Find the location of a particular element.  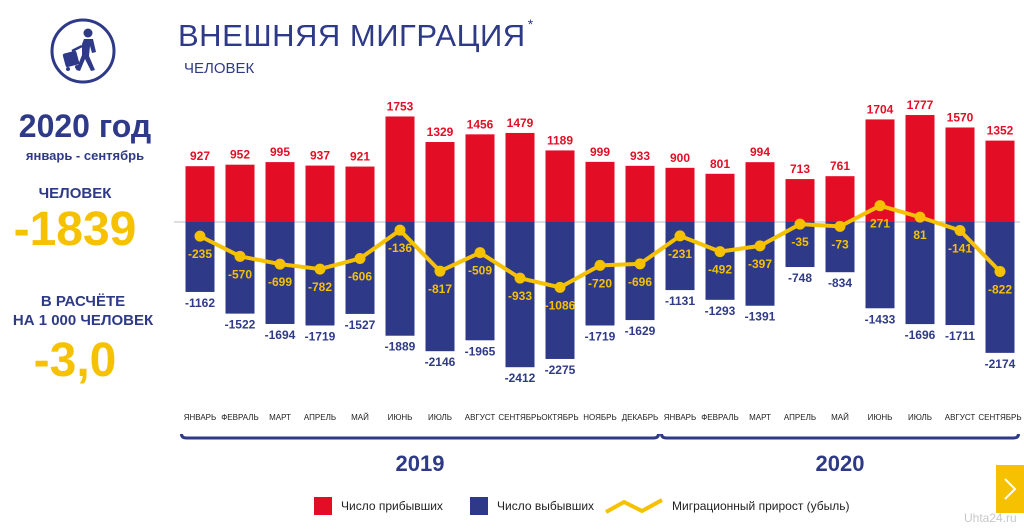

data-label-growth: -397 is located at coordinates (760, 264).